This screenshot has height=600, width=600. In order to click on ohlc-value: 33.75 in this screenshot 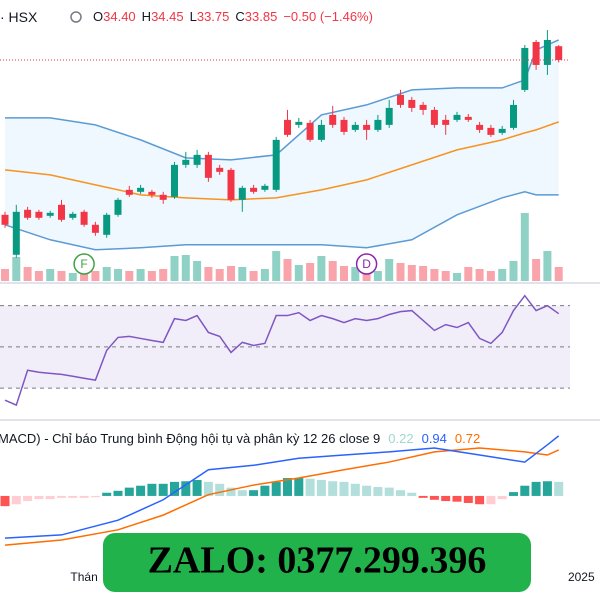, I will do `click(213, 16)`.